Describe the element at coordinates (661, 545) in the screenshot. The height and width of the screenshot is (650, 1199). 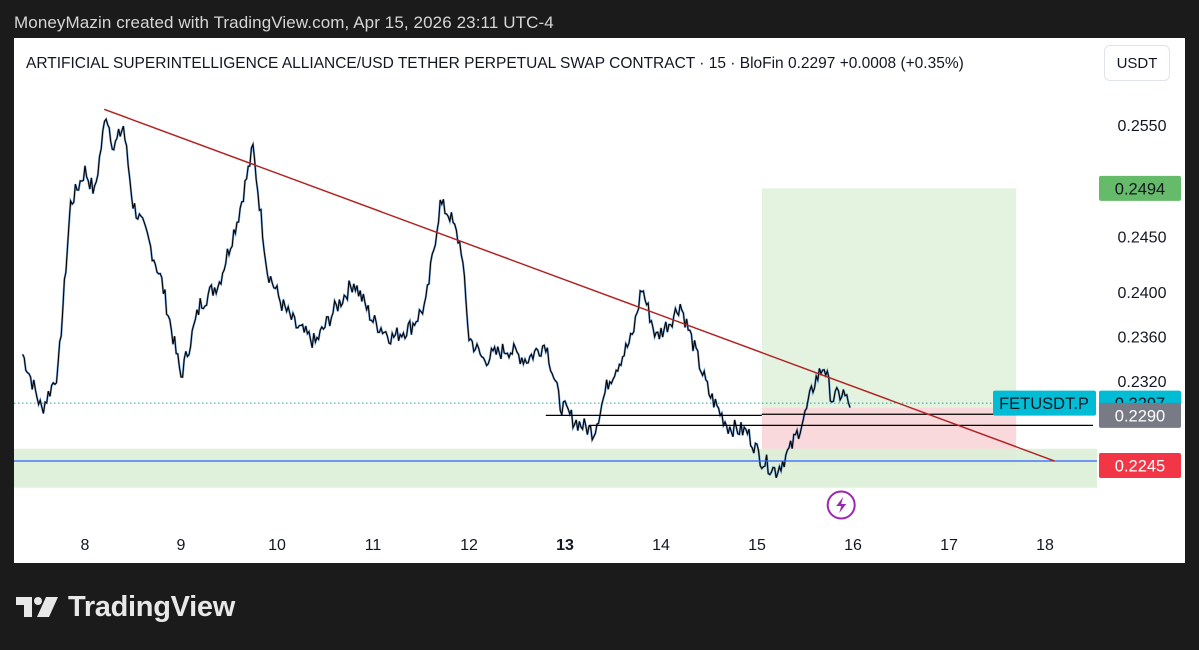
I see `x-axis-tick-label: 14` at that location.